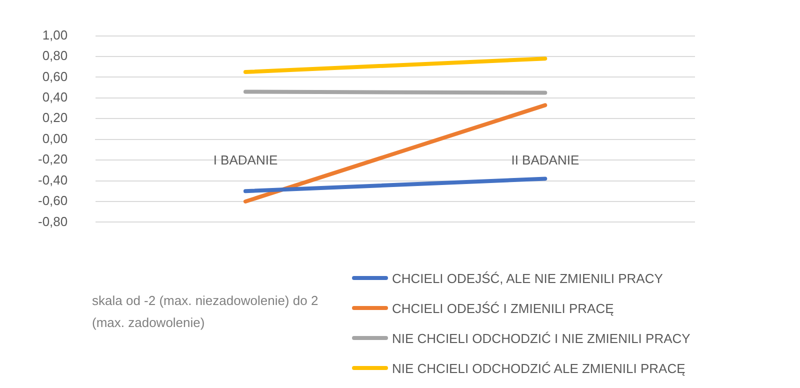  What do you see at coordinates (53, 221) in the screenshot?
I see `y-tick-label: -0,80` at bounding box center [53, 221].